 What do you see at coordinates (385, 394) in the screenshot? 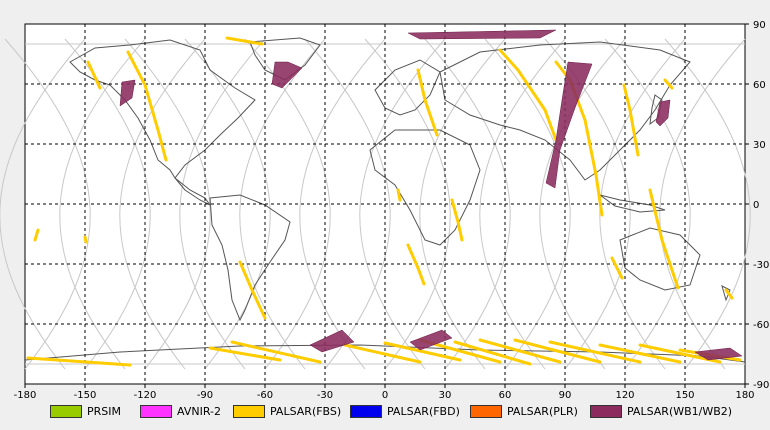
I see `x-tick-label: 0` at bounding box center [385, 394].